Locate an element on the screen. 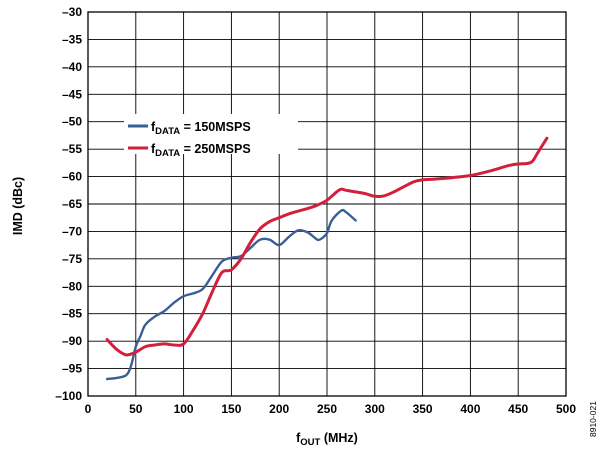 The height and width of the screenshot is (450, 604). y-tick-label: –50 is located at coordinates (72, 122).